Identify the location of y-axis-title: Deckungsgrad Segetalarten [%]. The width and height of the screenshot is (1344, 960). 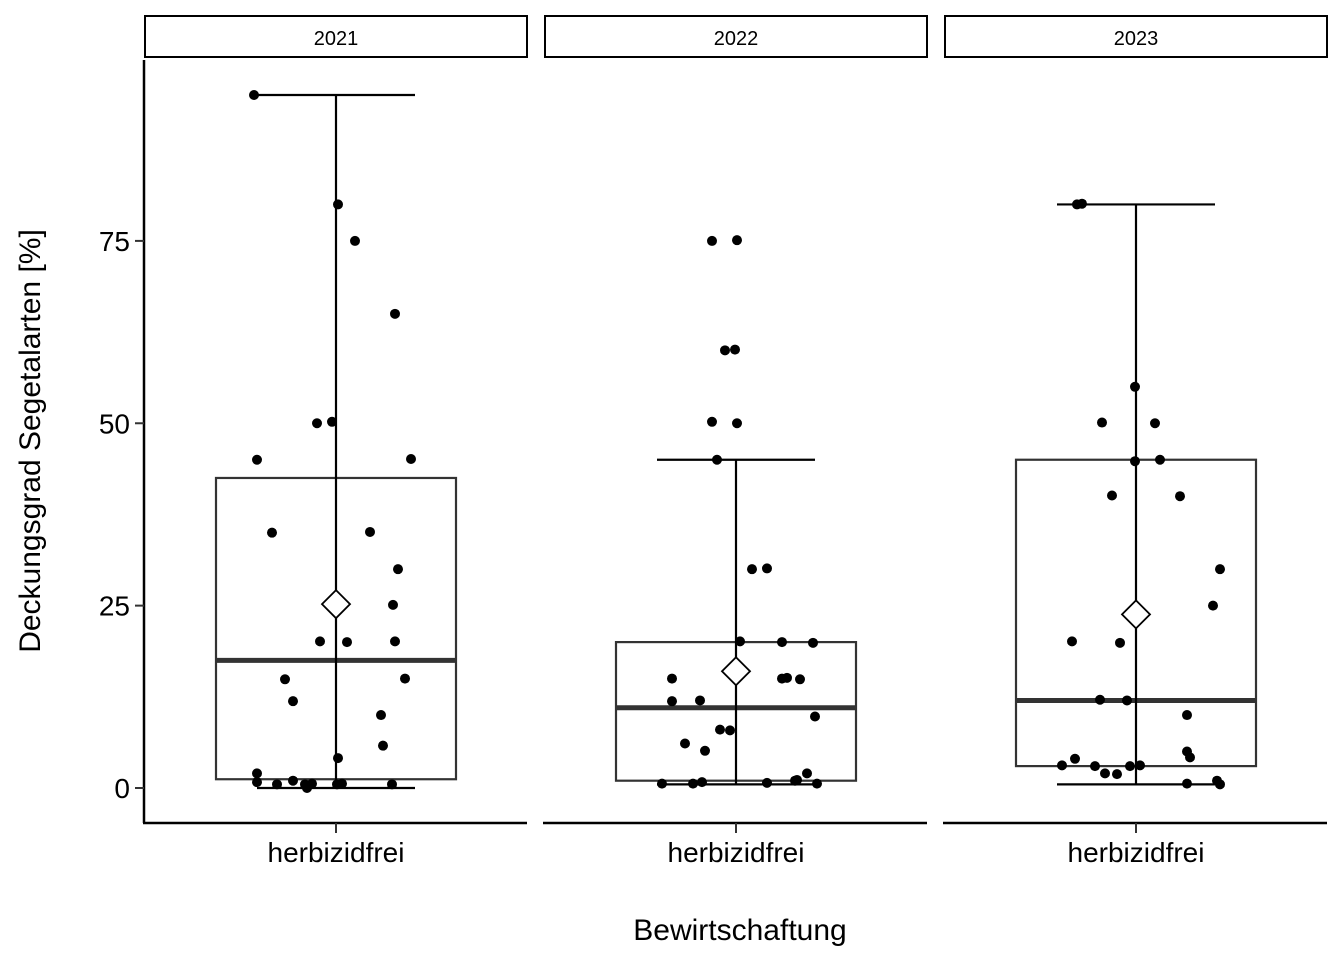
(30, 441).